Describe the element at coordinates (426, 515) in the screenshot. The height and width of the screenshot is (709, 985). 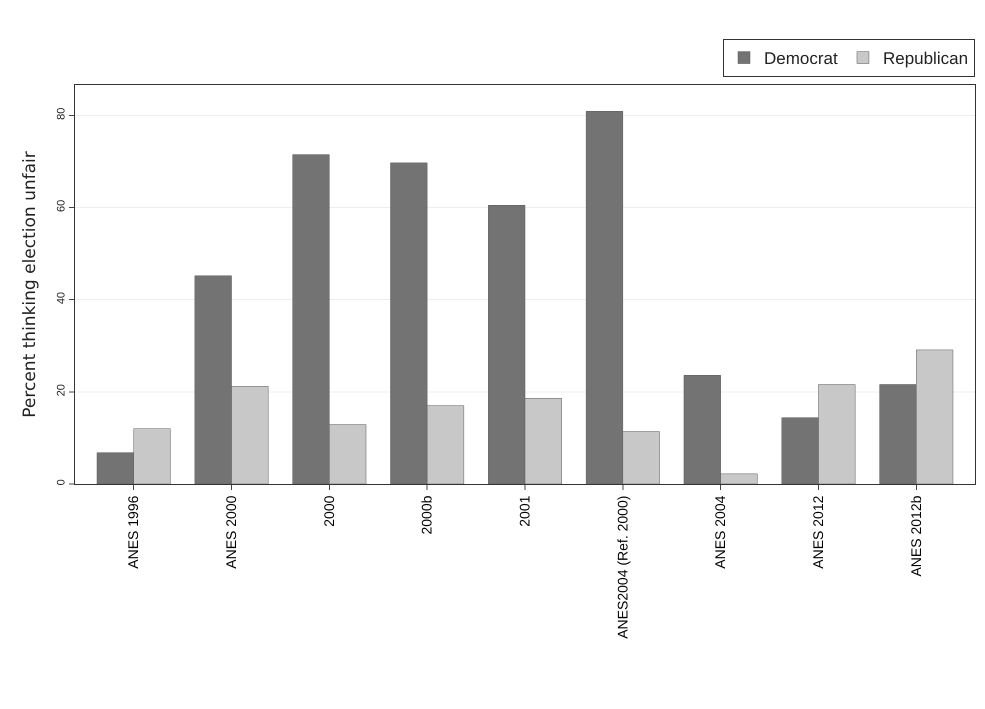
I see `x-tick-label: 2000b` at that location.